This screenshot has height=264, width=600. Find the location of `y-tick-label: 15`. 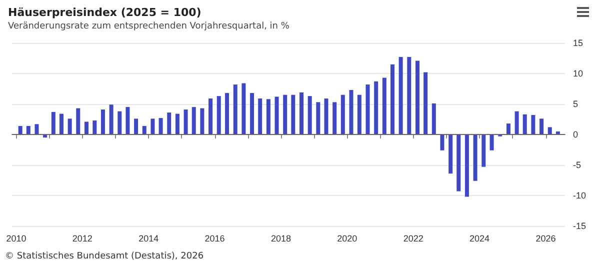

y-tick-label: 15 is located at coordinates (578, 43).